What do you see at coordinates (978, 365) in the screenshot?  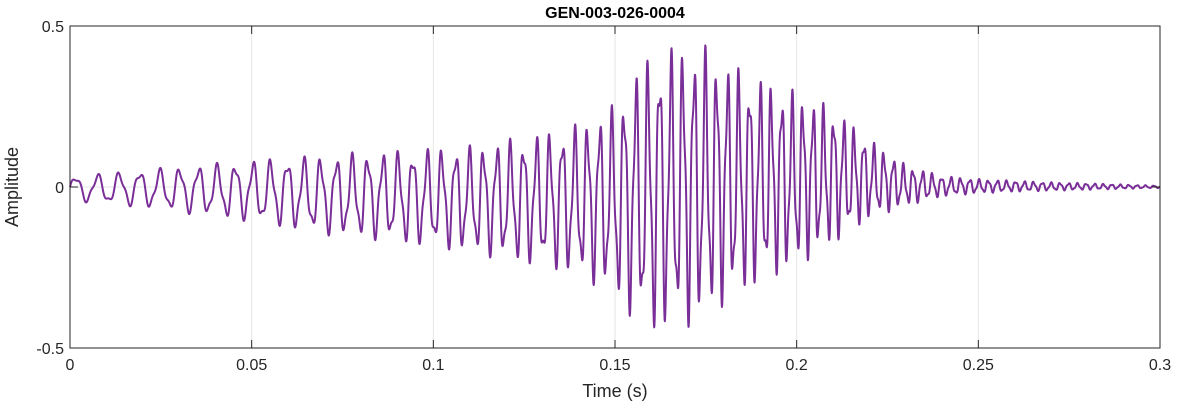 I see `x-tick-label: 0.25` at bounding box center [978, 365].